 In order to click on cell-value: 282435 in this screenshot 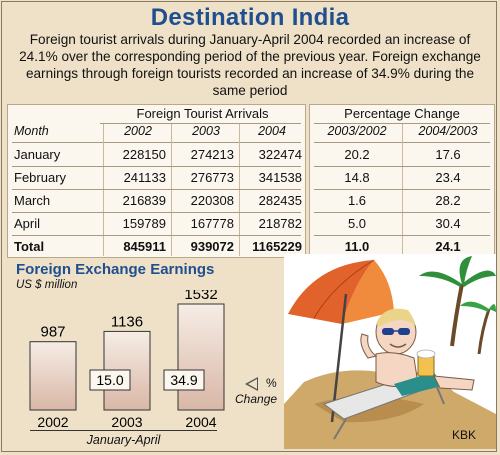, I will do `click(280, 200)`.